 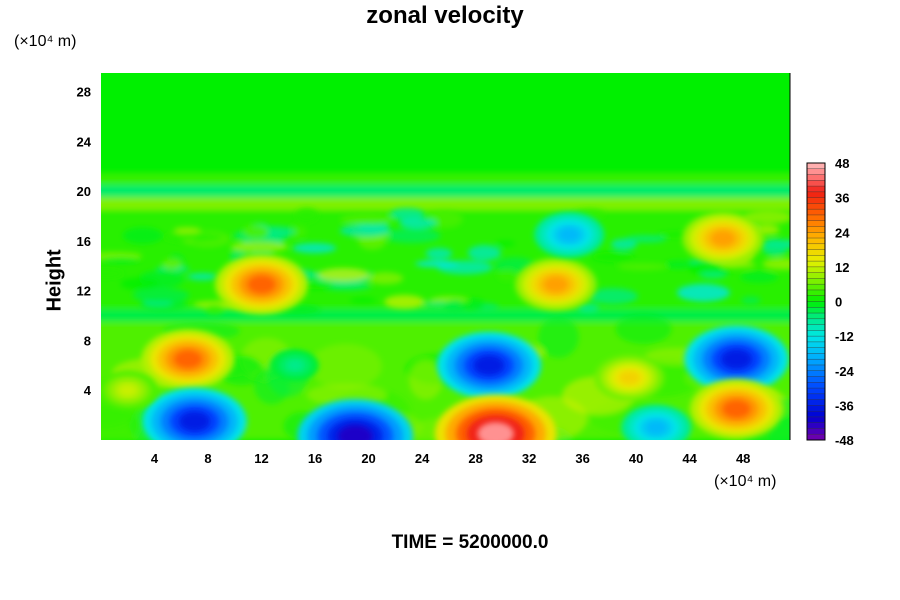 What do you see at coordinates (470, 542) in the screenshot?
I see `time-label: TIME = 5200000.0` at bounding box center [470, 542].